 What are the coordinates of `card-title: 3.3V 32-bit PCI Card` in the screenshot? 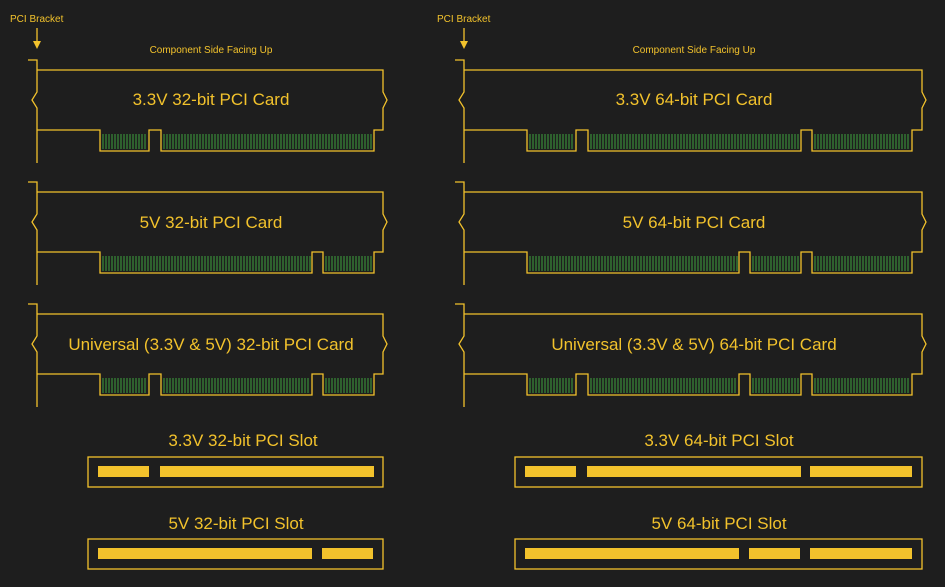 It's located at (211, 99).